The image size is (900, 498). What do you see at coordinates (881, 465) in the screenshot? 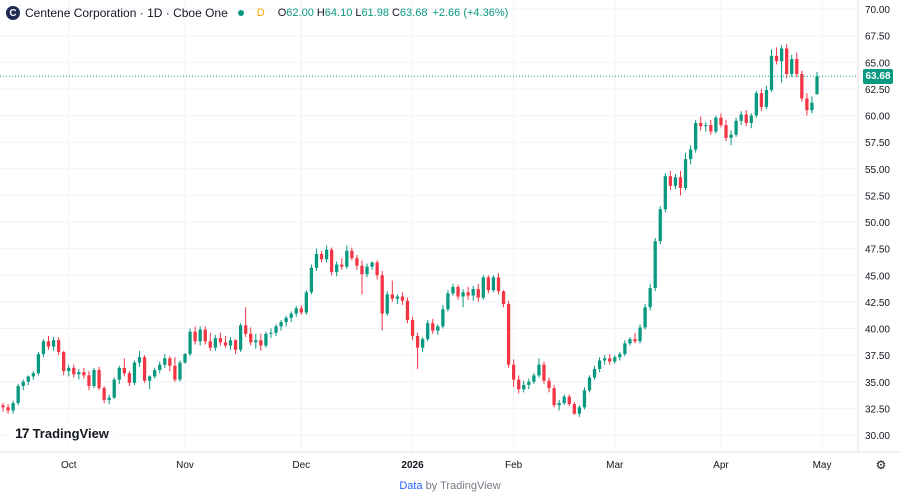
I see `gear-icon: ⚙` at bounding box center [881, 465].